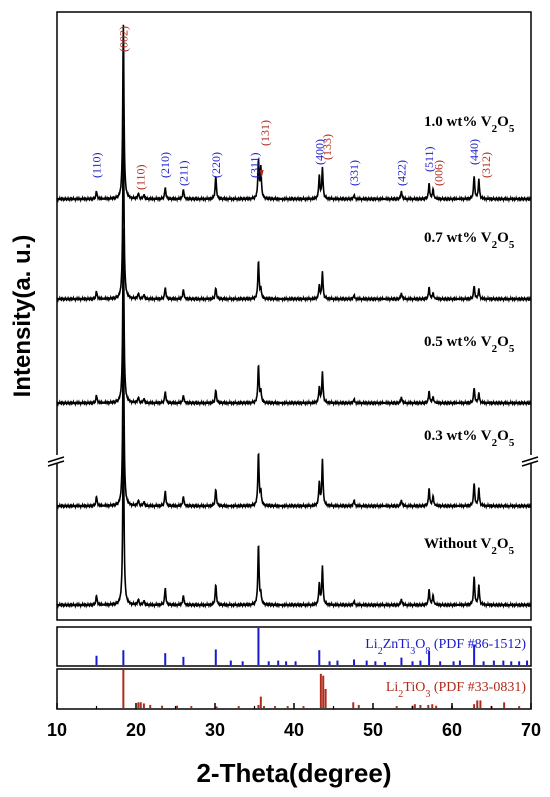 Image resolution: width=550 pixels, height=797 pixels. Describe the element at coordinates (293, 773) in the screenshot. I see `x-axis-title: 2-Theta(degree)` at that location.